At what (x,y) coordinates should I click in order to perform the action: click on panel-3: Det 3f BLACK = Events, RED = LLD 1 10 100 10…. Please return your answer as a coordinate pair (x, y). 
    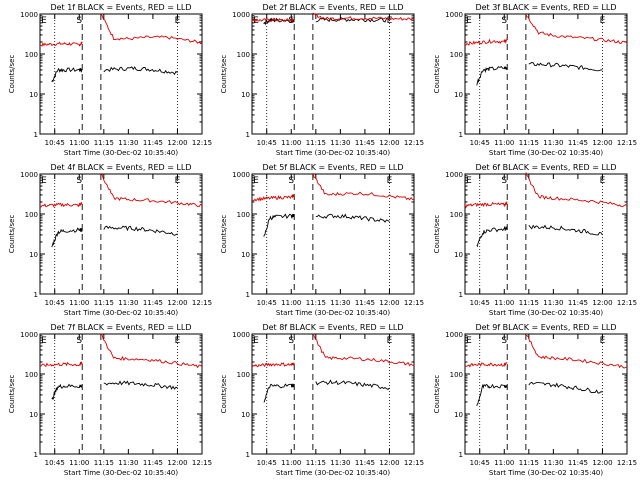
    Looking at the image, I should click on (535, 80).